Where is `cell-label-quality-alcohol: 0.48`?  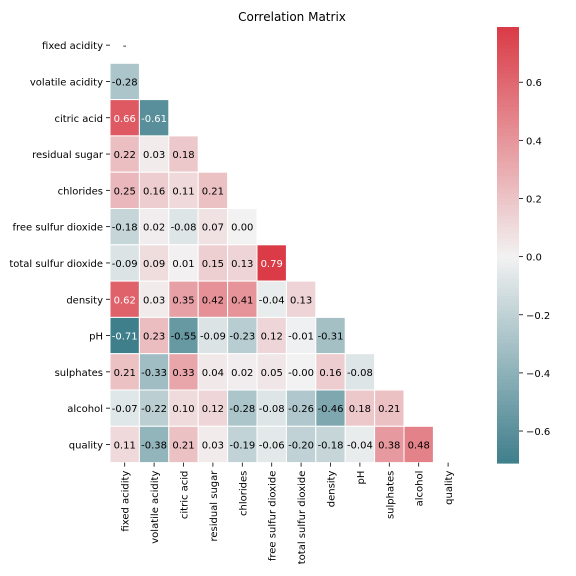
cell-label-quality-alcohol: 0.48 is located at coordinates (419, 445).